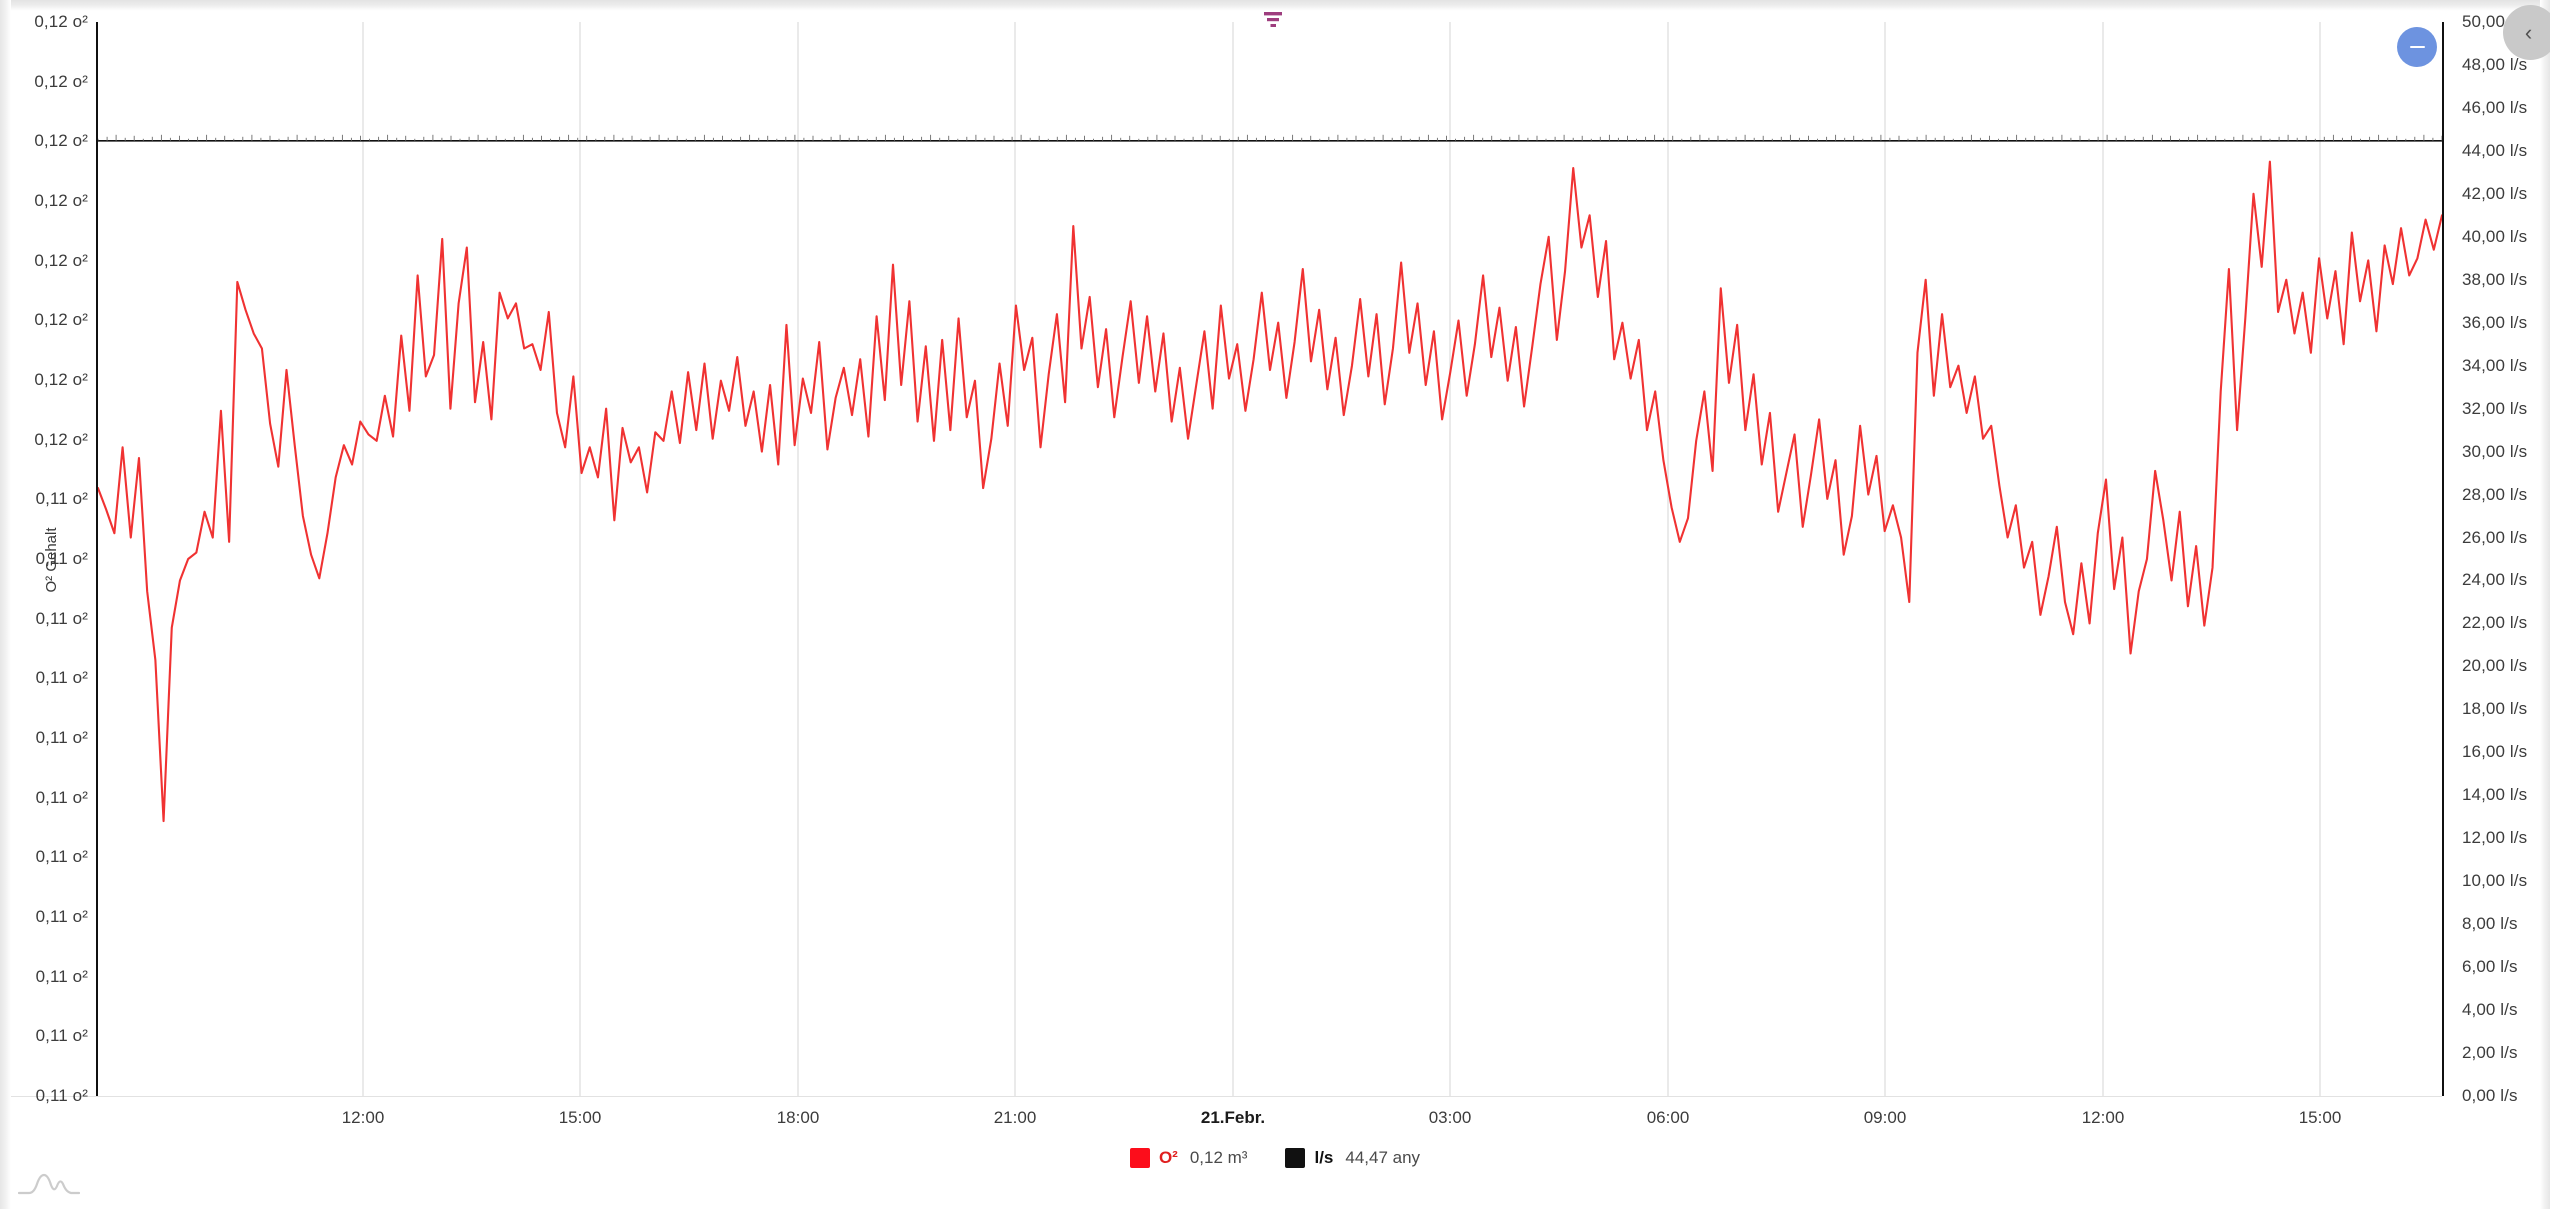 The height and width of the screenshot is (1209, 2550). What do you see at coordinates (1668, 1117) in the screenshot?
I see `x-axis-tick: 06:00` at bounding box center [1668, 1117].